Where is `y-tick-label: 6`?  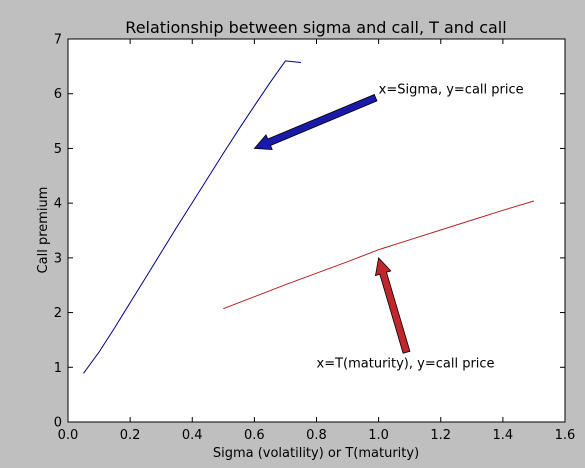
y-tick-label: 6 is located at coordinates (58, 94).